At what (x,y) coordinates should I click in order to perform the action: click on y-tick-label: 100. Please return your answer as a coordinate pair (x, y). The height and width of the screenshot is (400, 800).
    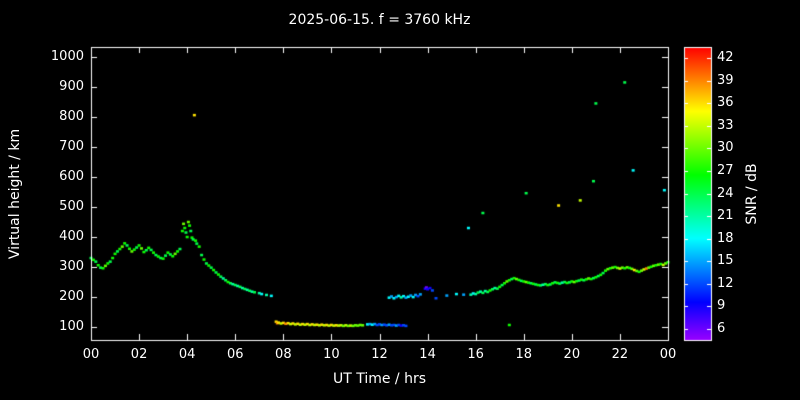
    Looking at the image, I should click on (71, 327).